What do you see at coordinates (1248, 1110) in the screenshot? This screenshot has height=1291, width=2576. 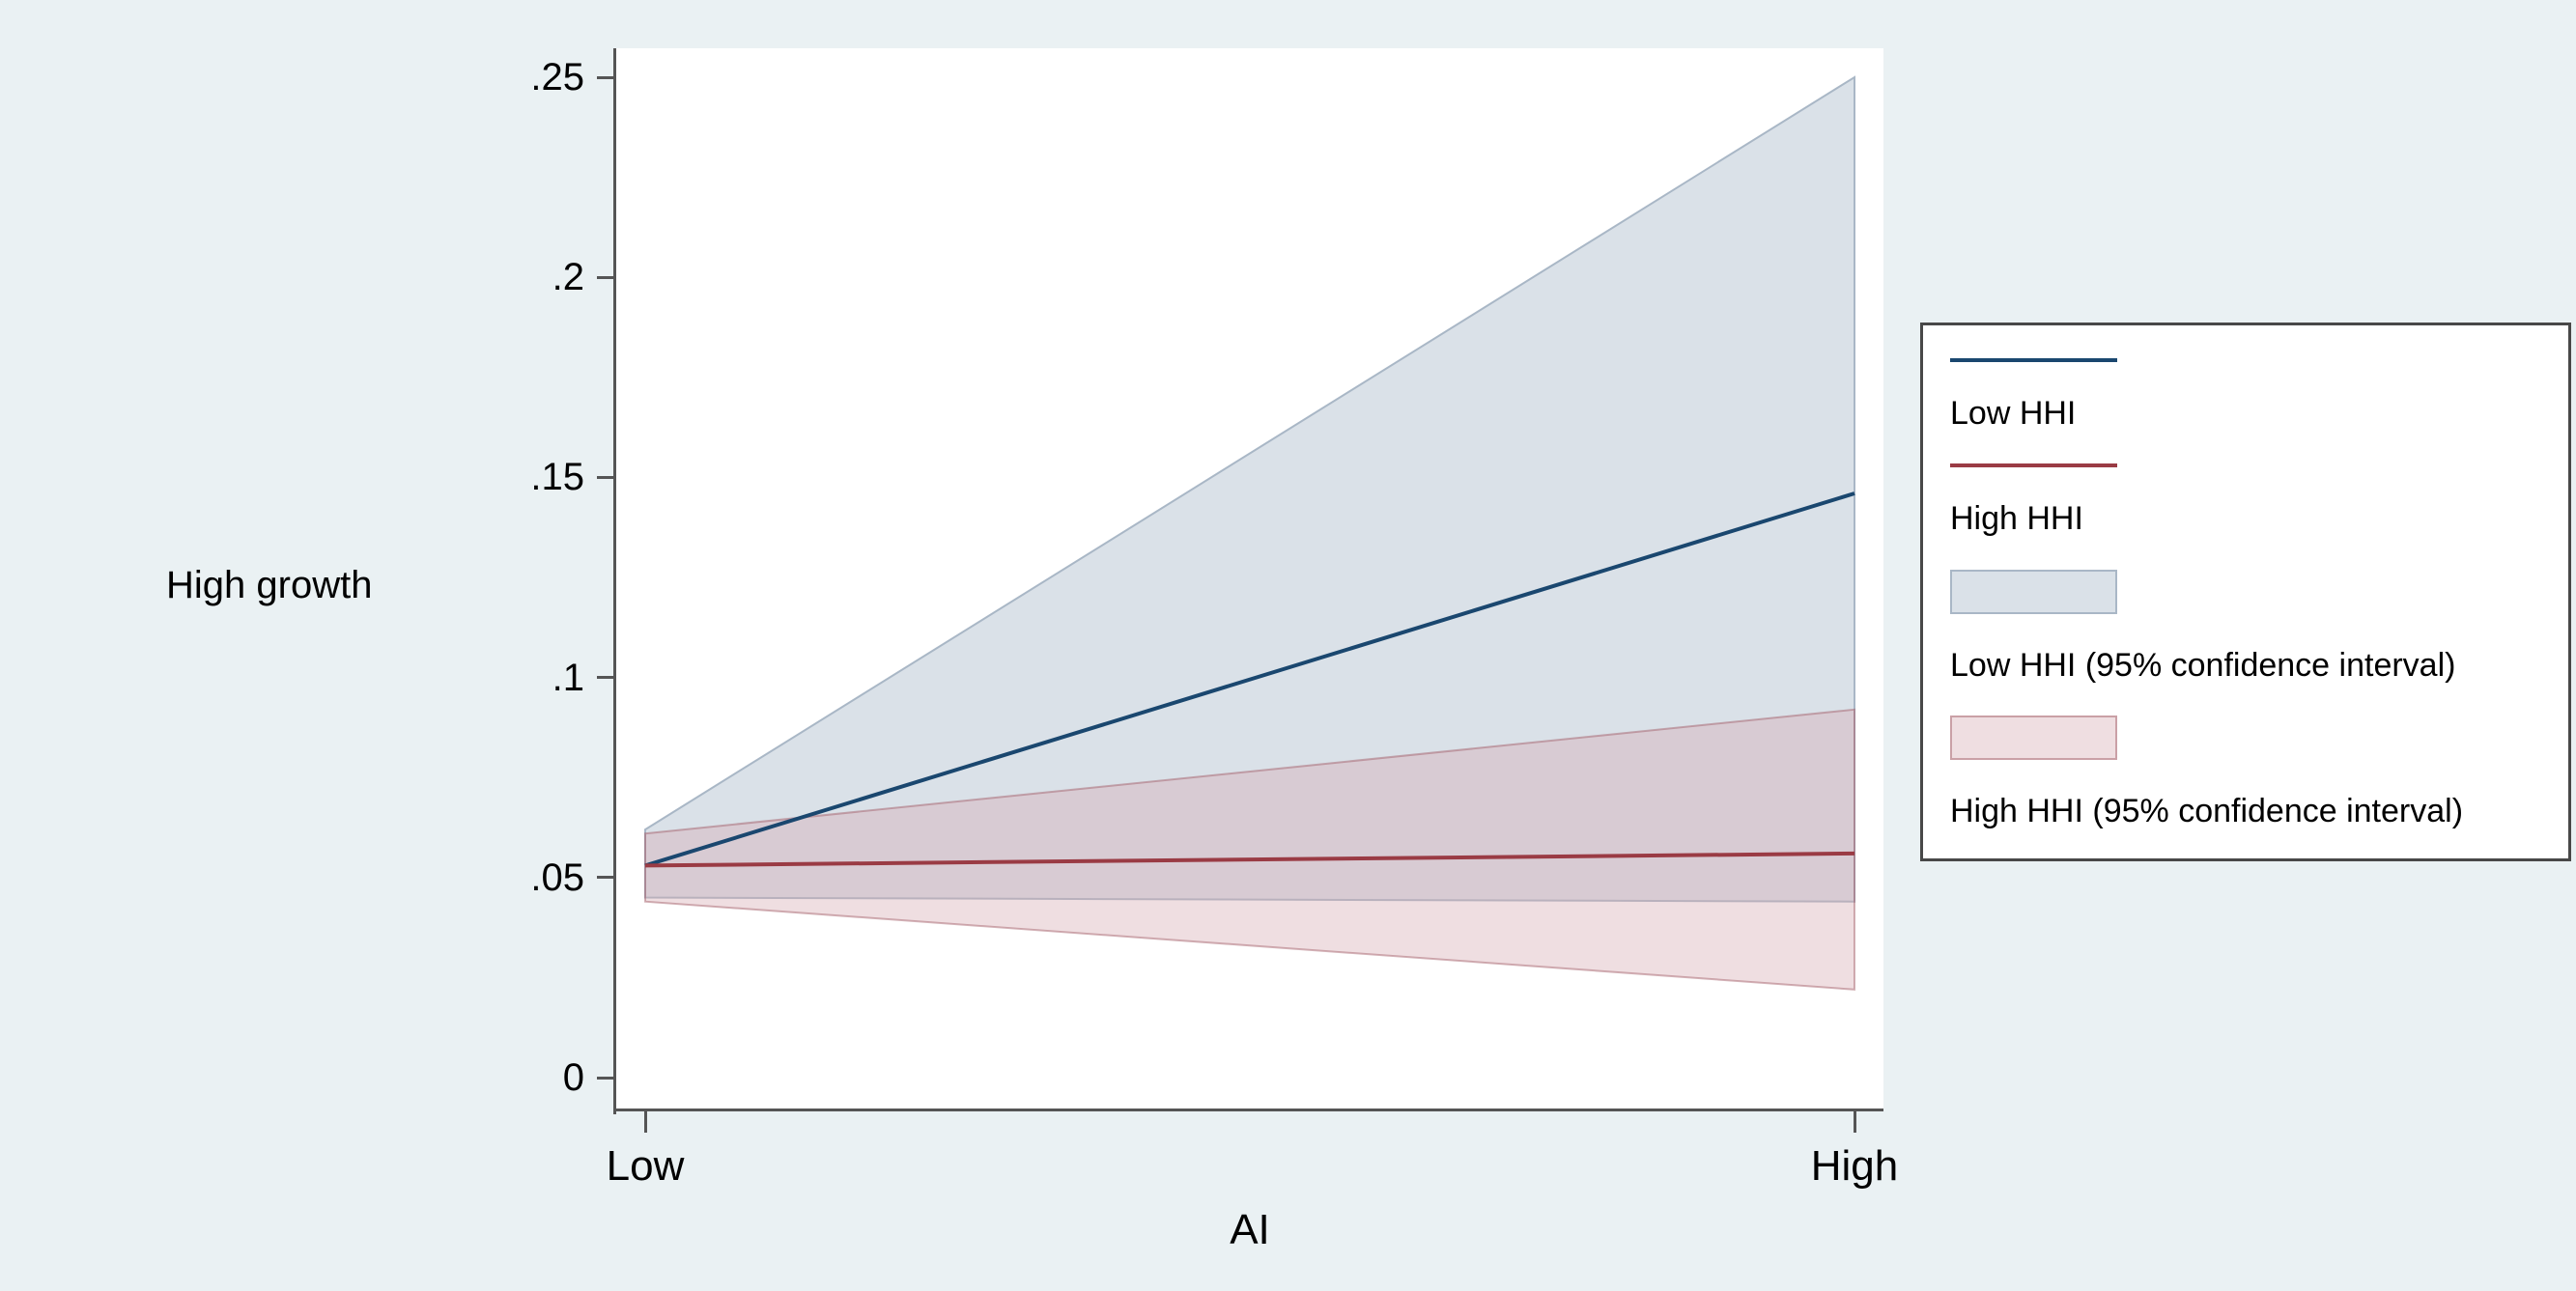 I see `x-axis-line` at bounding box center [1248, 1110].